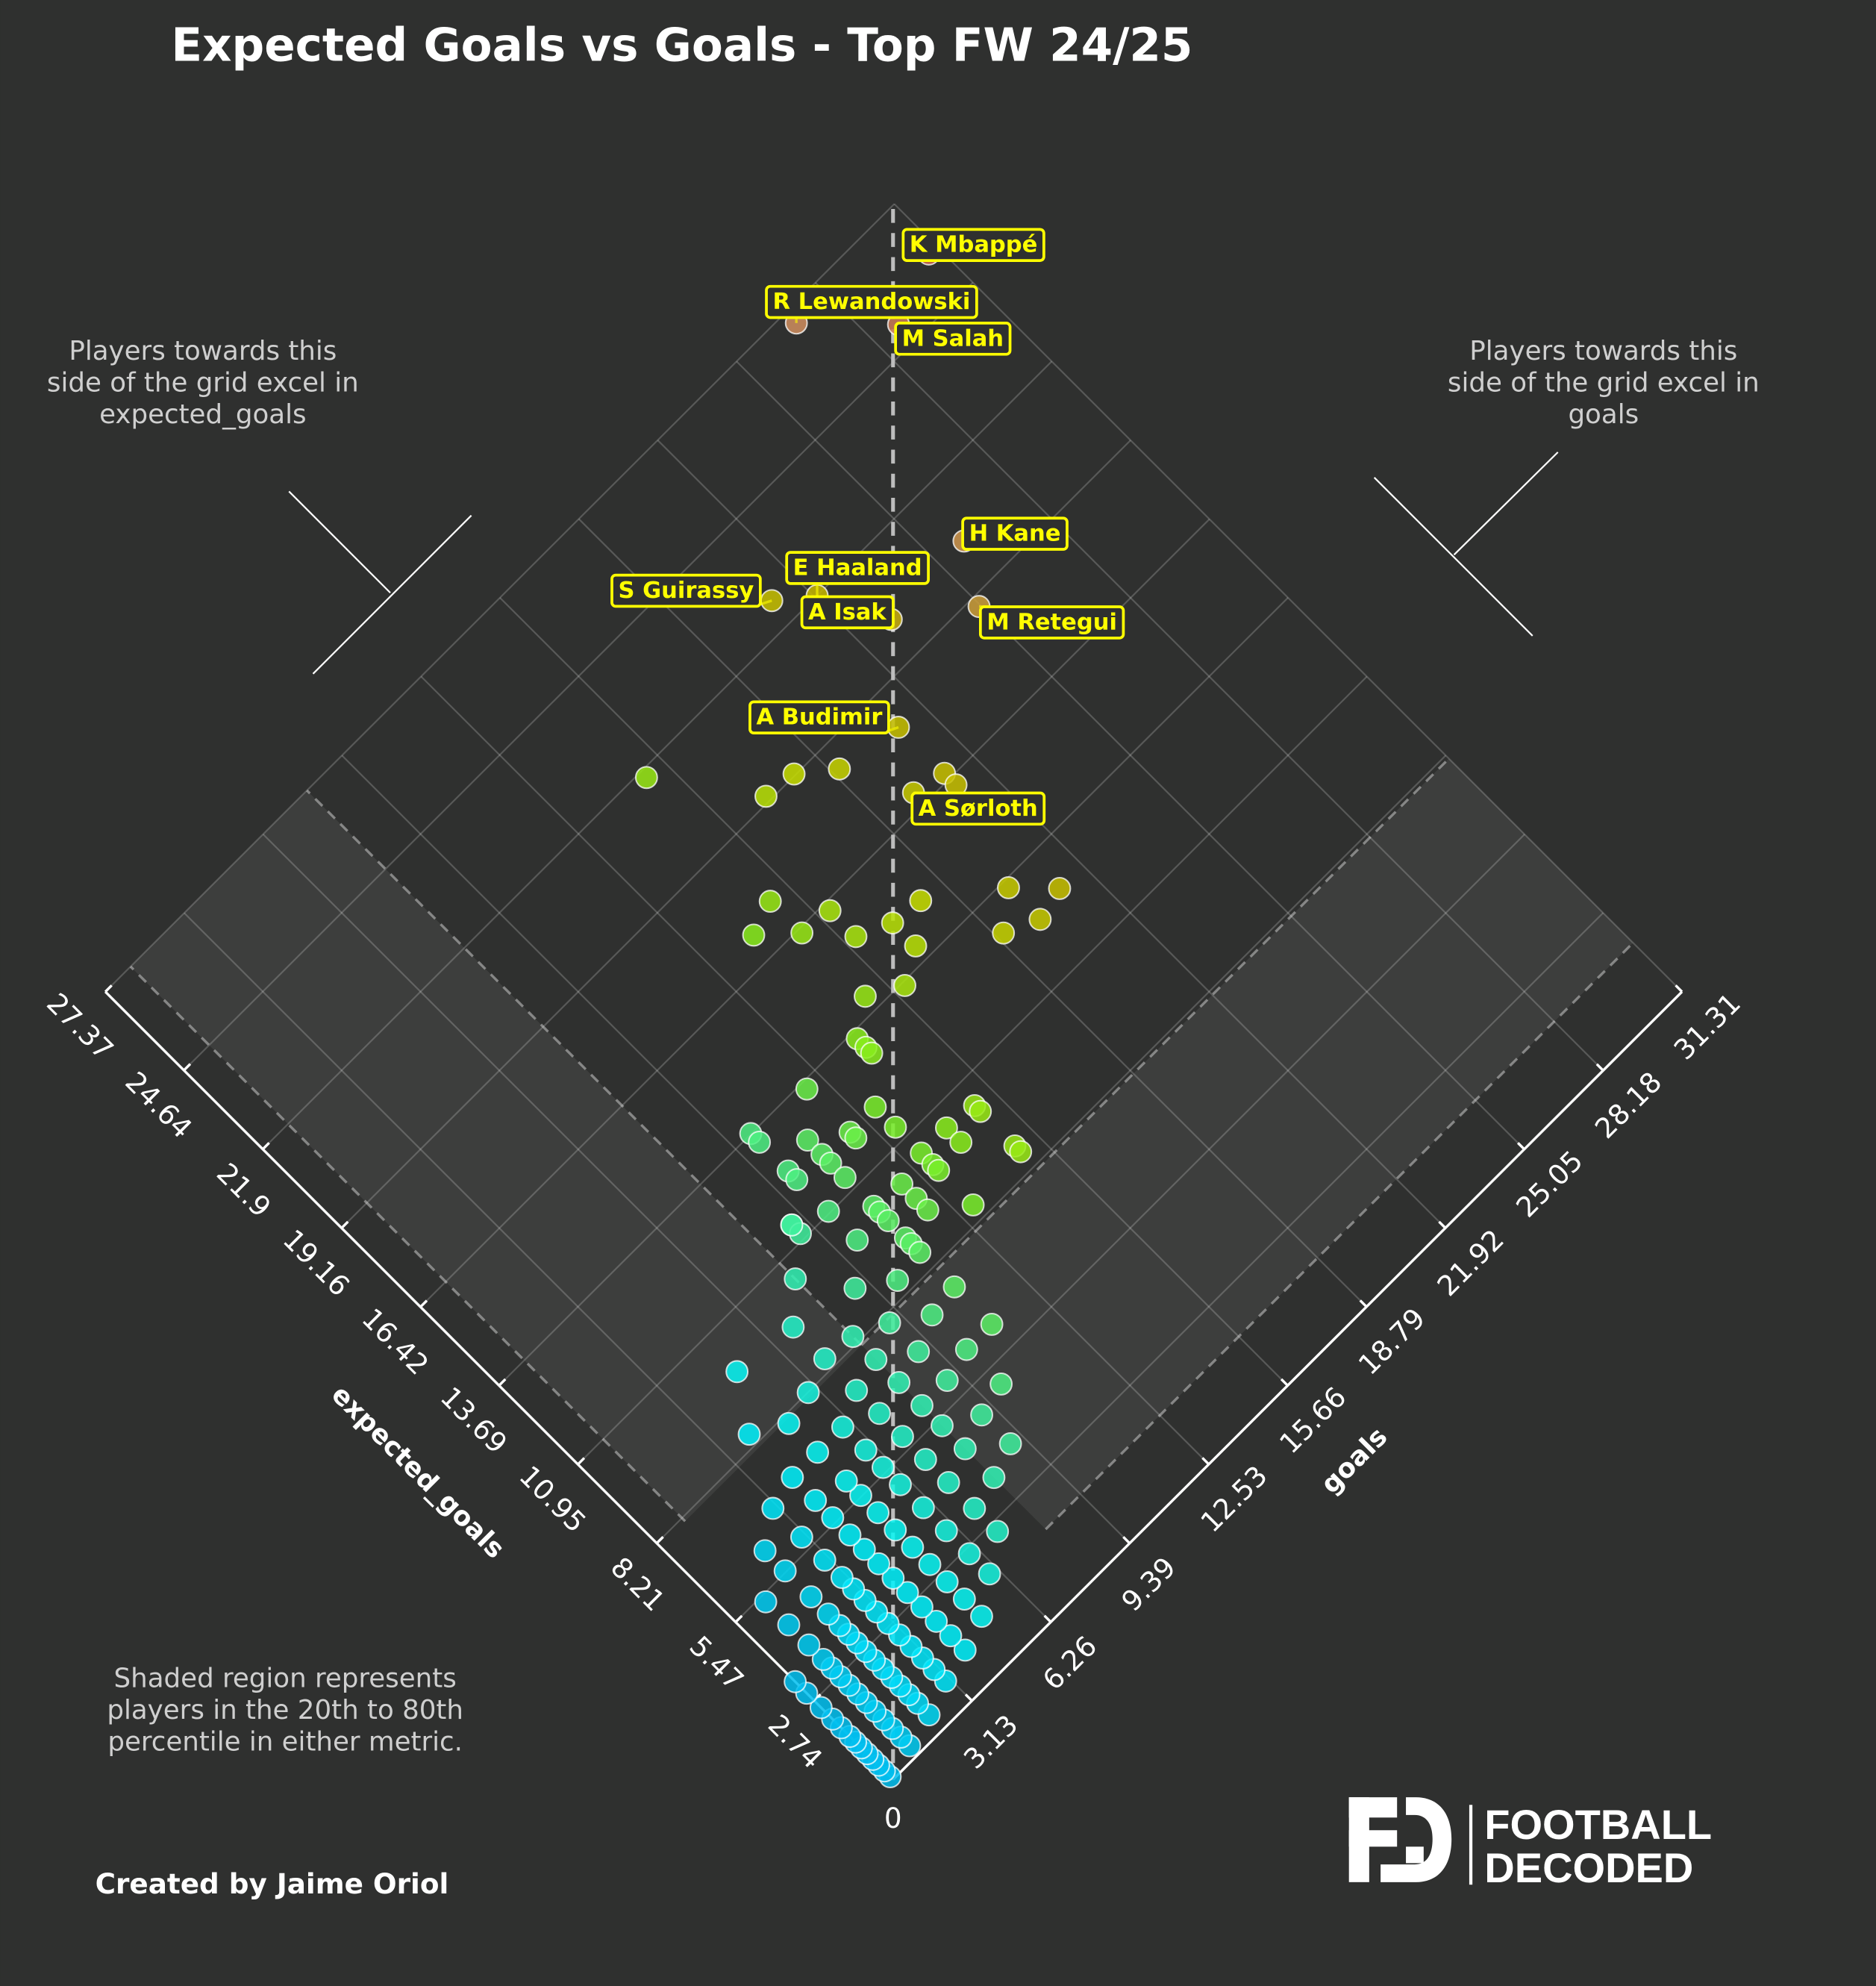 The image size is (1876, 1986). I want to click on annotation-right-line: side of the grid excel in, so click(1604, 382).